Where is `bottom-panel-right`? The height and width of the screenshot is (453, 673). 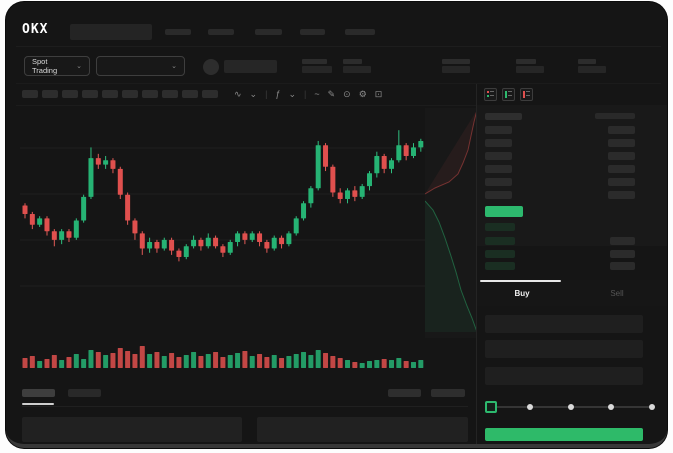
bottom-panel-right is located at coordinates (362, 429).